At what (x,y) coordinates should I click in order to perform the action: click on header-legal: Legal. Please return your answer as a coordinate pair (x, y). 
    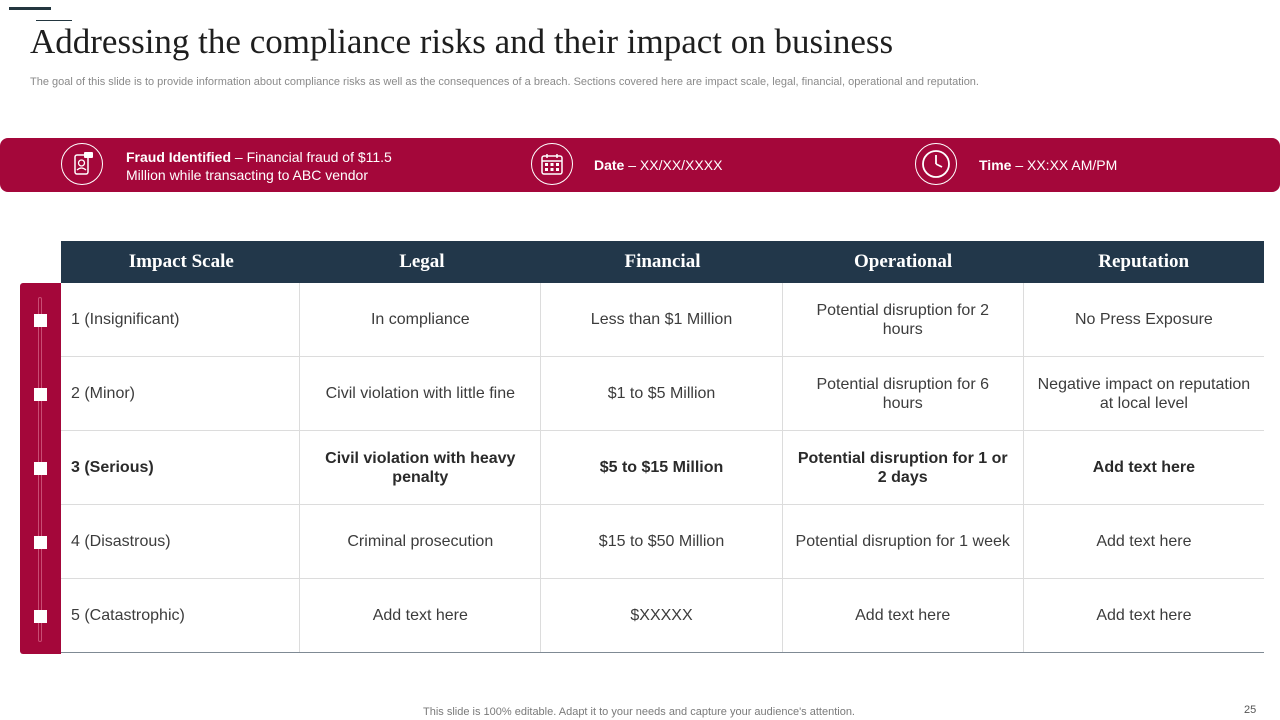
    Looking at the image, I should click on (422, 261).